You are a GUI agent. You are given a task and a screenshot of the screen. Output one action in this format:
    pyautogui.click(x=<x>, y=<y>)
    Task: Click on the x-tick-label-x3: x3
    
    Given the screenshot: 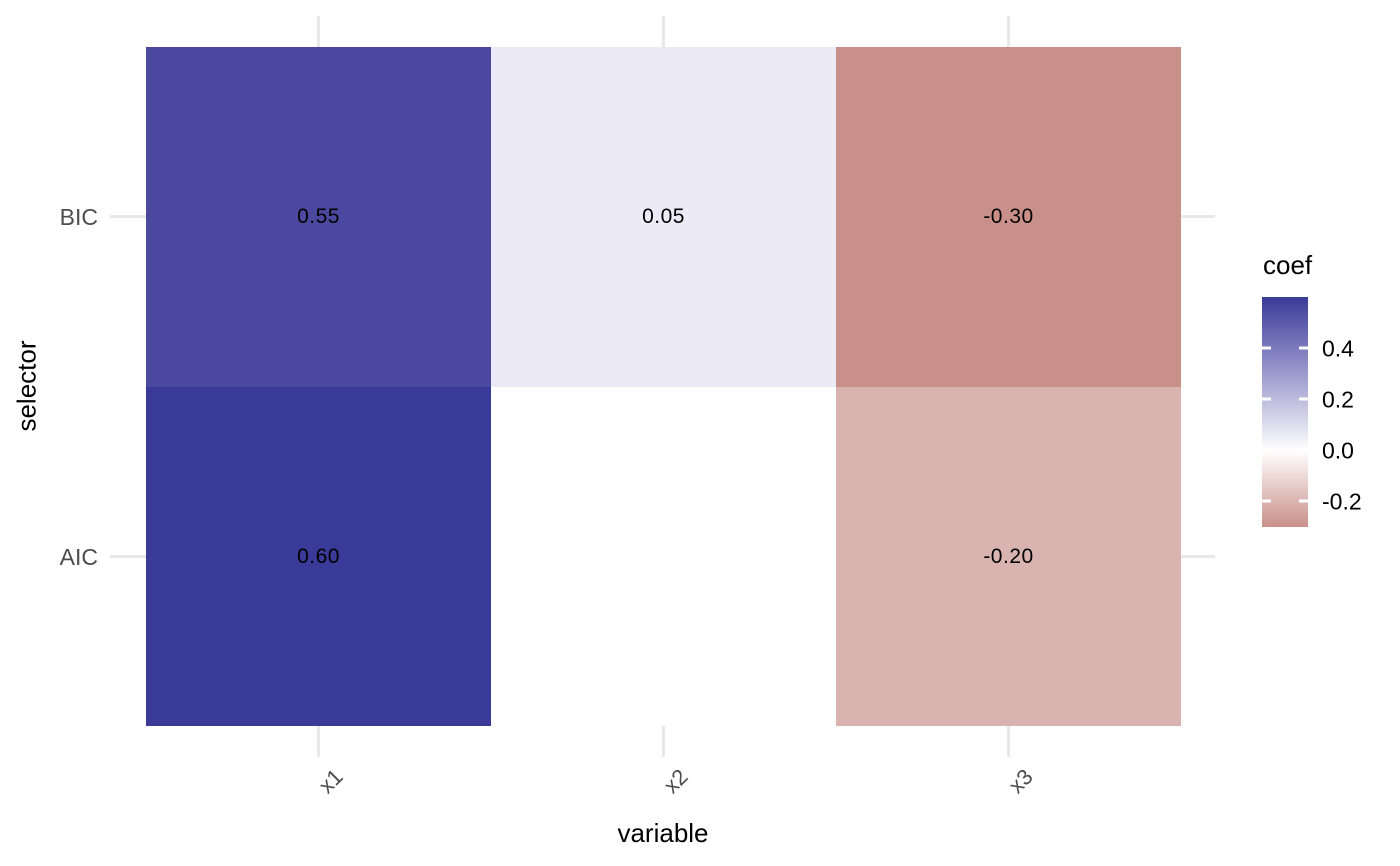 What is the action you would take?
    pyautogui.click(x=1020, y=781)
    